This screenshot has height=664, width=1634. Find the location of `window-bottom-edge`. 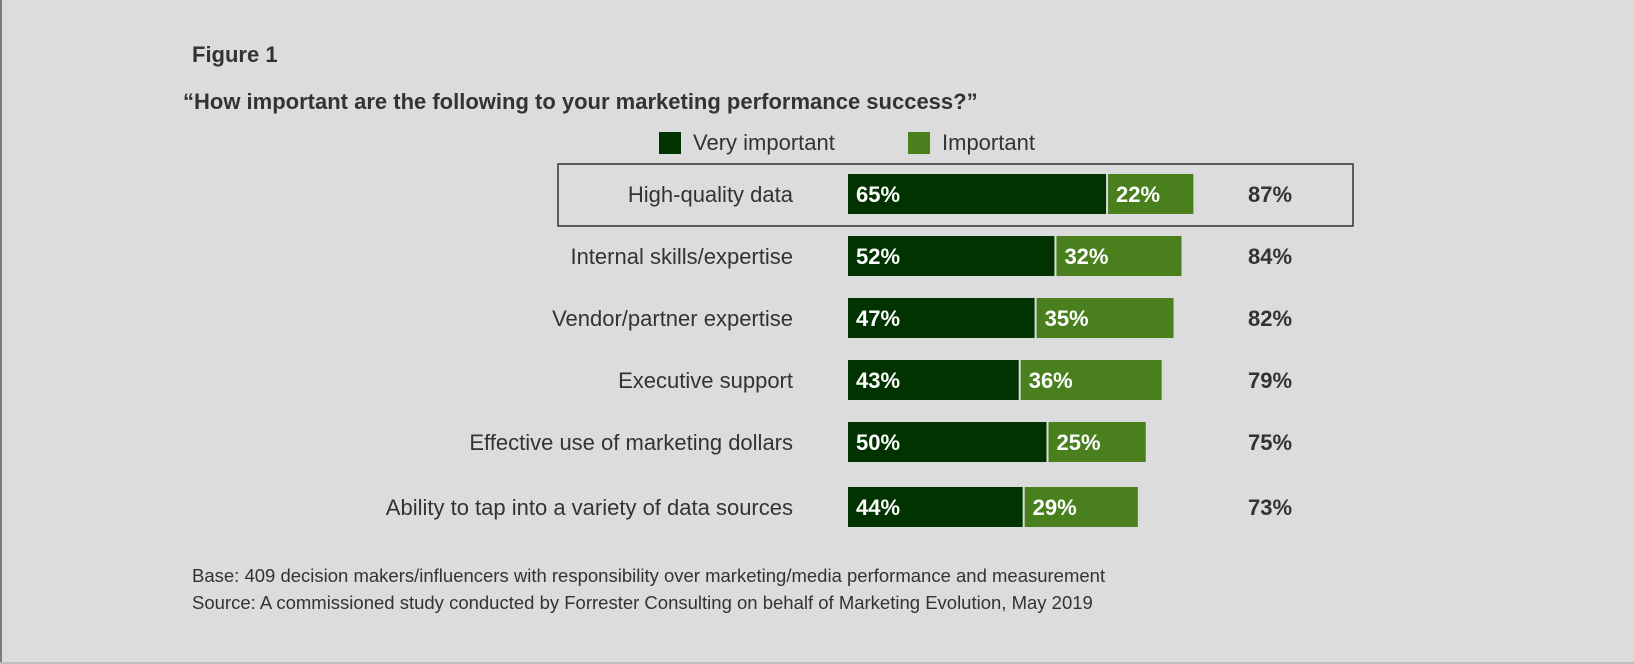

window-bottom-edge is located at coordinates (817, 663).